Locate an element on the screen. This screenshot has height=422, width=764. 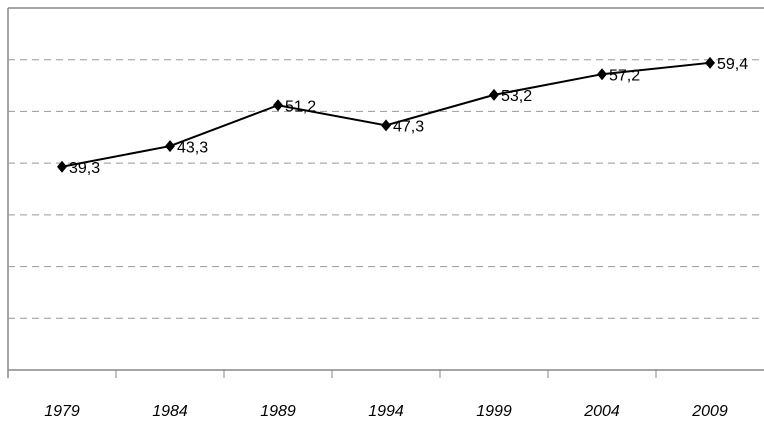
data-label: 47,3 is located at coordinates (408, 127).